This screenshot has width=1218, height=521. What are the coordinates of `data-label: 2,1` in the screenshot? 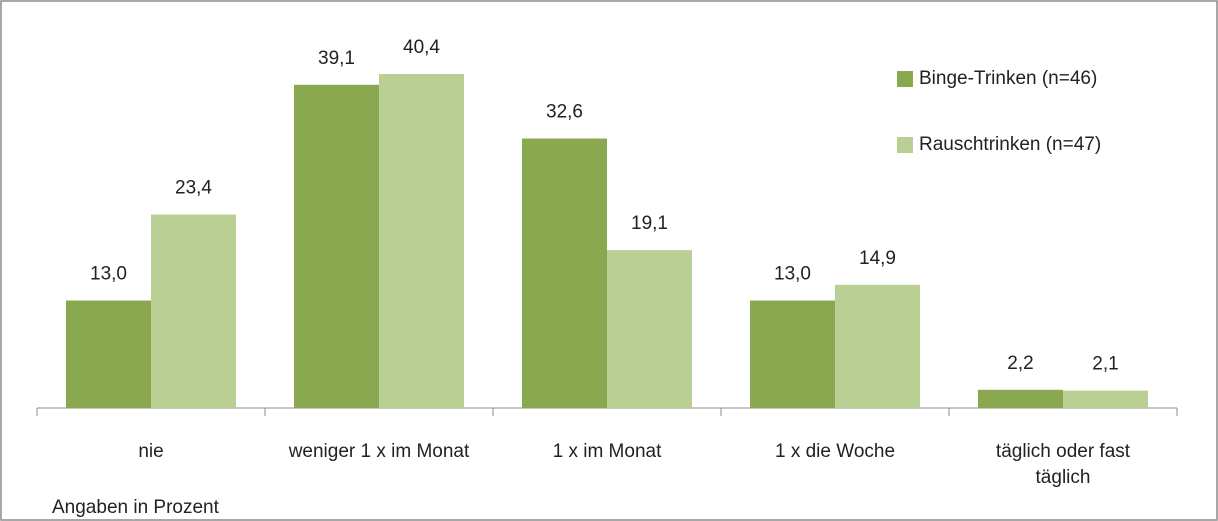 It's located at (1105, 364).